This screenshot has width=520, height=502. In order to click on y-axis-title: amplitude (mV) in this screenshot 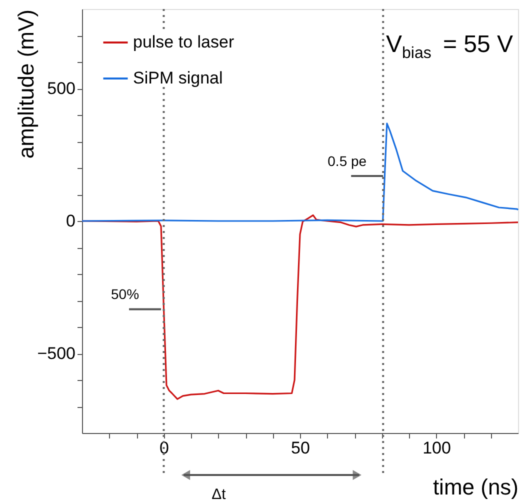, I will do `click(26, 84)`.